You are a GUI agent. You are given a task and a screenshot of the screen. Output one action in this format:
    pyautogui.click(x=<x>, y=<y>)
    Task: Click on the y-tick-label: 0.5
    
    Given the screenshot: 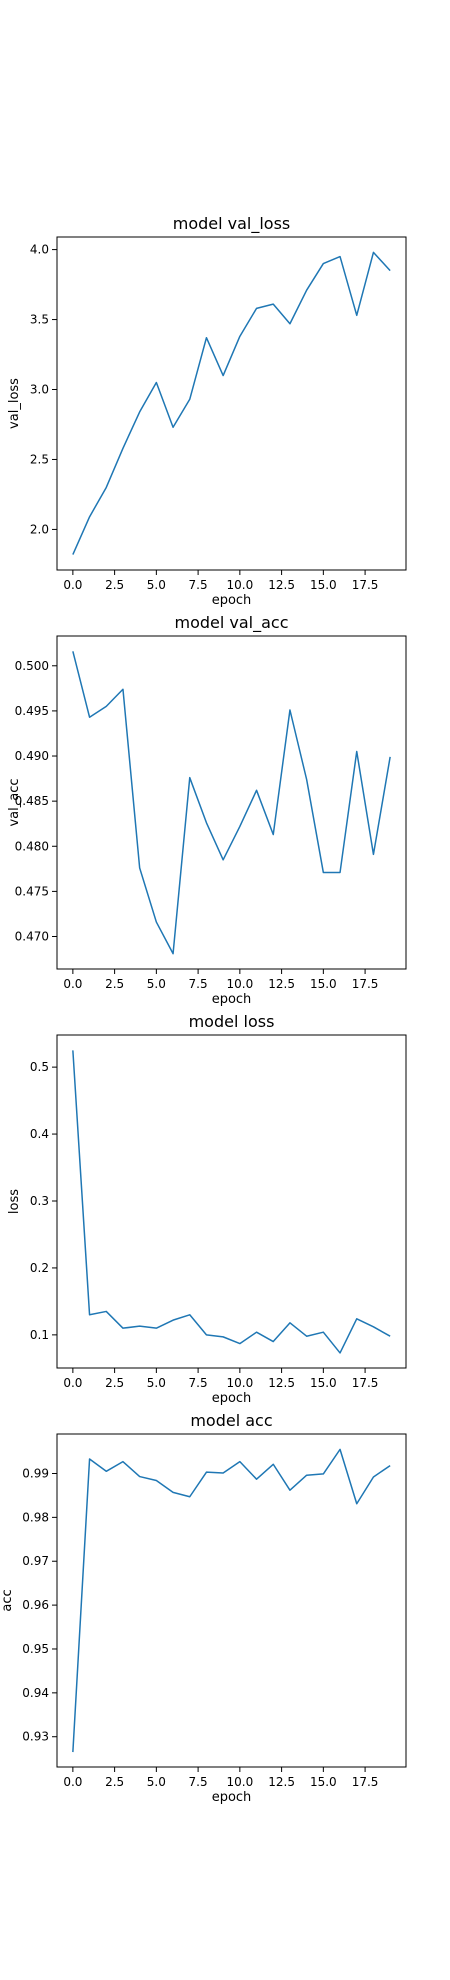 What is the action you would take?
    pyautogui.click(x=39, y=1067)
    